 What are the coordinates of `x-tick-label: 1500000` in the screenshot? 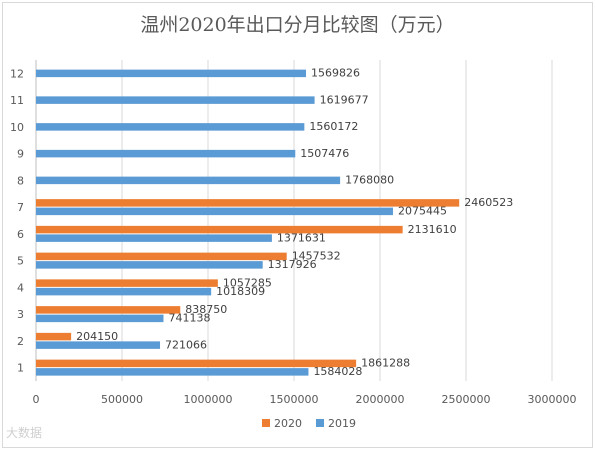 It's located at (294, 399).